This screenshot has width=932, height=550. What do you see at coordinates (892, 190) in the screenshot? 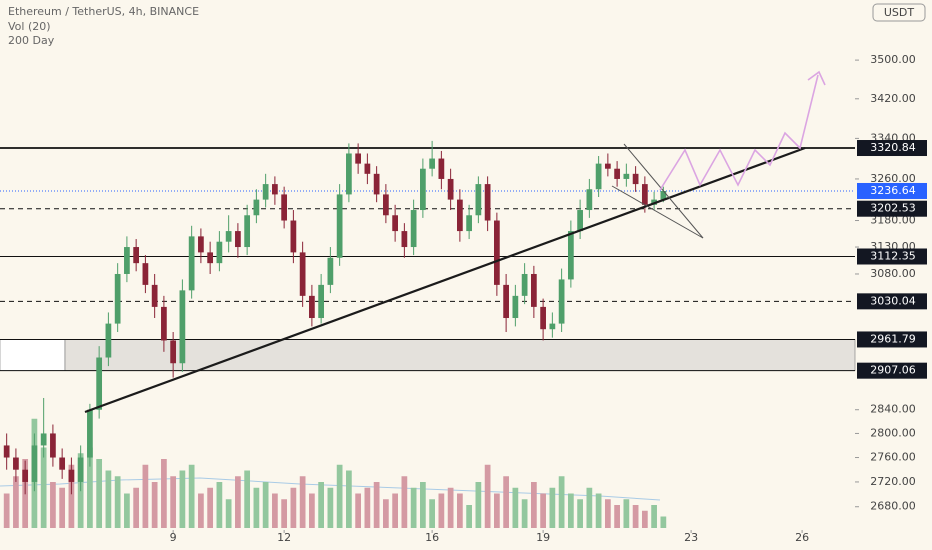
I see `last-price-box` at bounding box center [892, 190].